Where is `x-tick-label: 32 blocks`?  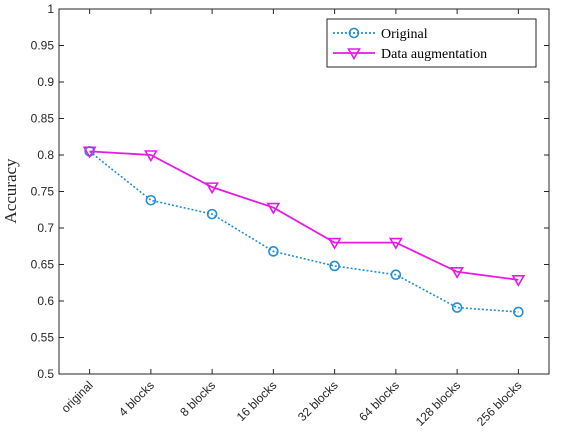 x-tick-label: 32 blocks is located at coordinates (318, 401).